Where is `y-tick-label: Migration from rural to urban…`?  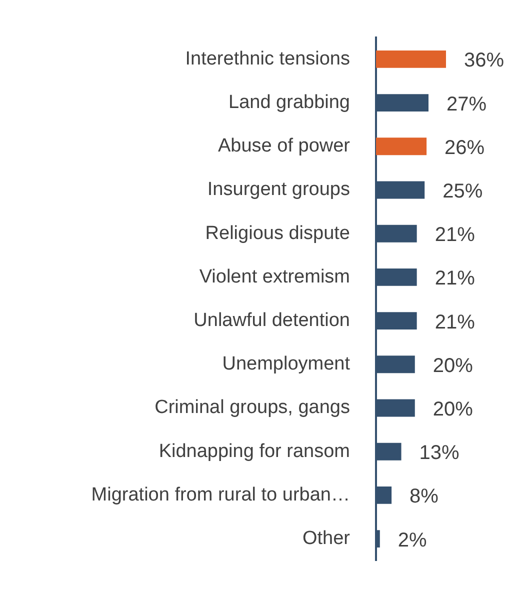
y-tick-label: Migration from rural to urban… is located at coordinates (220, 495).